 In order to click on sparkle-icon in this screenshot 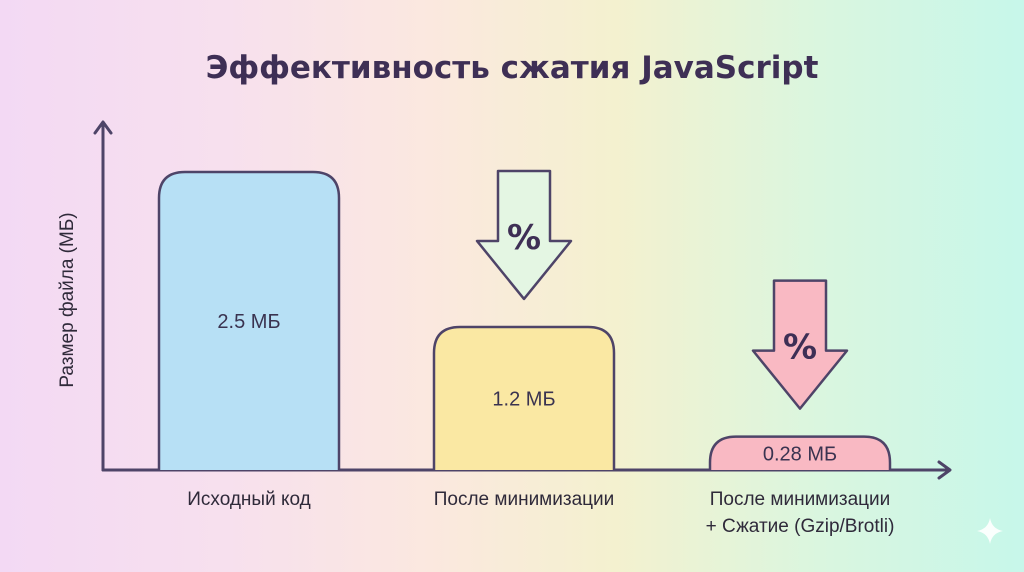, I will do `click(990, 531)`.